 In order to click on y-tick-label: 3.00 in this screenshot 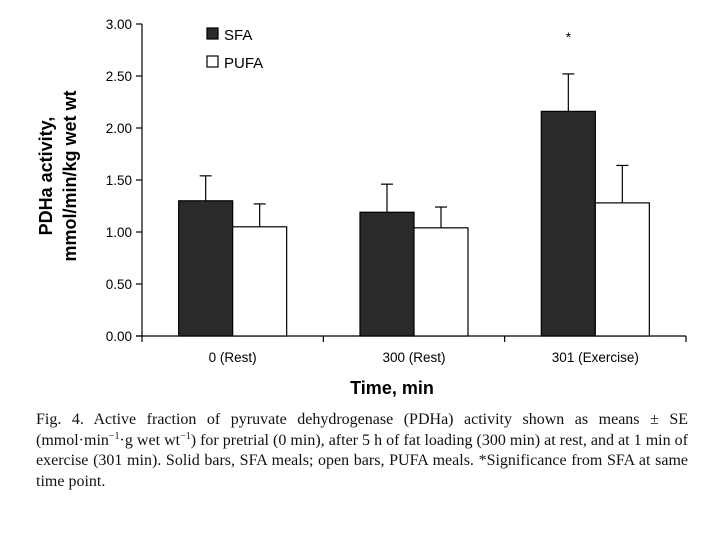, I will do `click(119, 24)`.